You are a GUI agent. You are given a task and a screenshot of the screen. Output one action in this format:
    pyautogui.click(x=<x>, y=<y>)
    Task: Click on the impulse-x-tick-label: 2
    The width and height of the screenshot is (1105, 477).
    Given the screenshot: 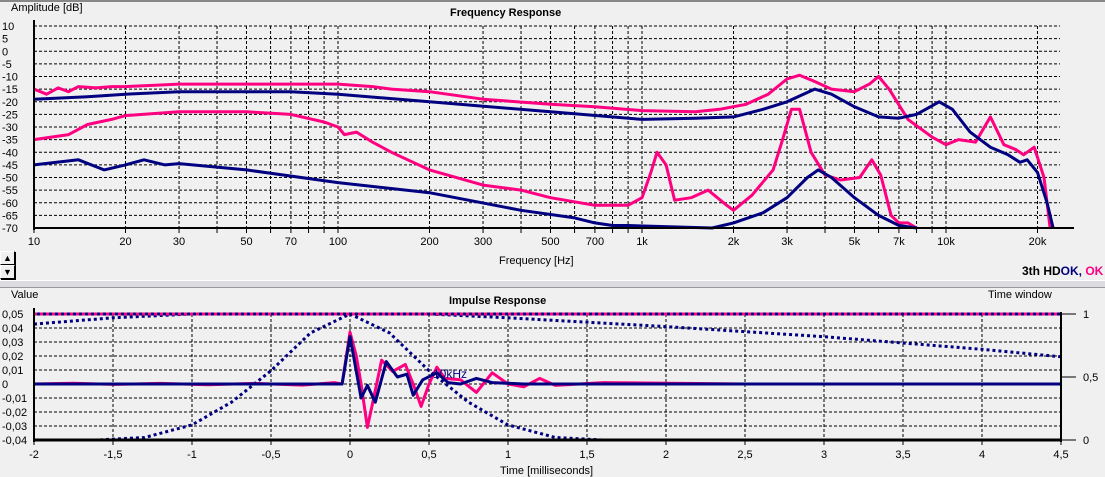 What is the action you would take?
    pyautogui.click(x=666, y=455)
    